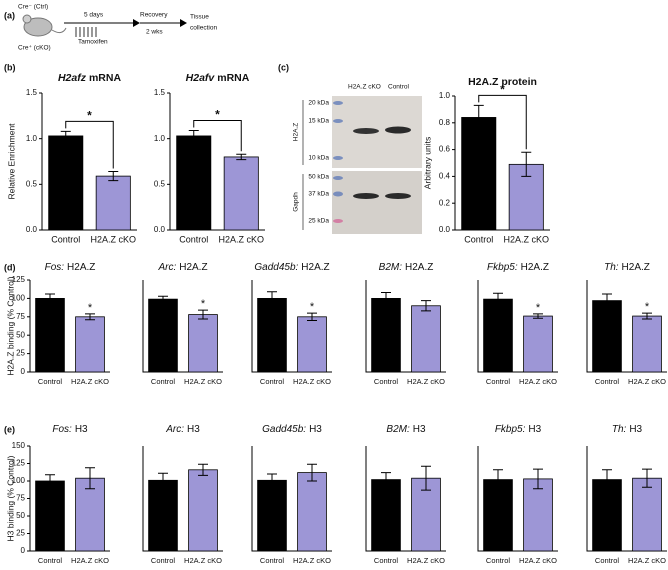  What do you see at coordinates (445, 122) in the screenshot?
I see `y-tick-label: 0.8` at bounding box center [445, 122].